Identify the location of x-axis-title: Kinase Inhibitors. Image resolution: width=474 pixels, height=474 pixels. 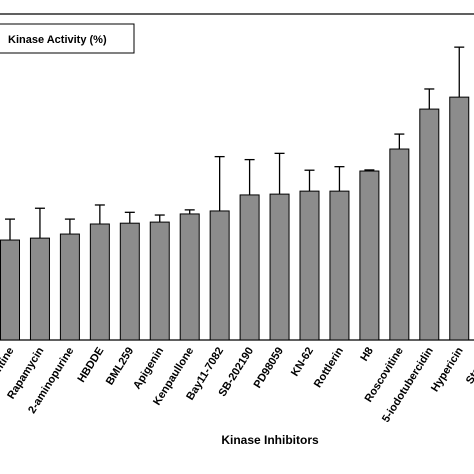
(270, 440).